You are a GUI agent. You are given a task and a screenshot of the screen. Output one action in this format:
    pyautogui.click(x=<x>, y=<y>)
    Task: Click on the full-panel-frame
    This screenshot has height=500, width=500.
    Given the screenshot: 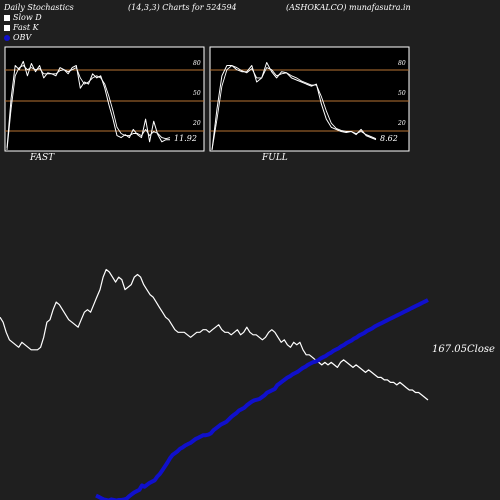 What is the action you would take?
    pyautogui.click(x=309, y=99)
    